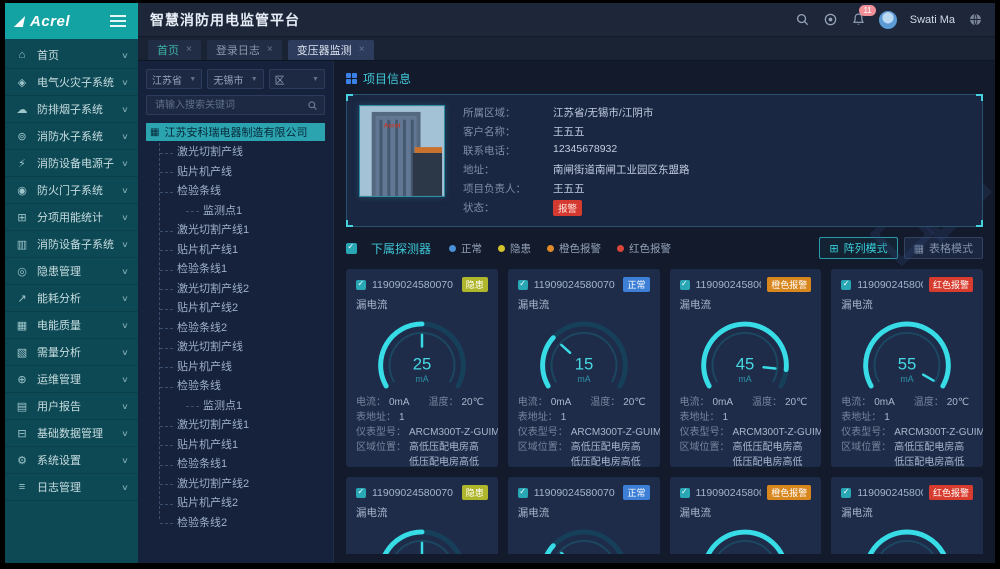  Describe the element at coordinates (71, 136) in the screenshot. I see `sidebar-item-3: ⊚ 消防水子系统 ∨` at that location.